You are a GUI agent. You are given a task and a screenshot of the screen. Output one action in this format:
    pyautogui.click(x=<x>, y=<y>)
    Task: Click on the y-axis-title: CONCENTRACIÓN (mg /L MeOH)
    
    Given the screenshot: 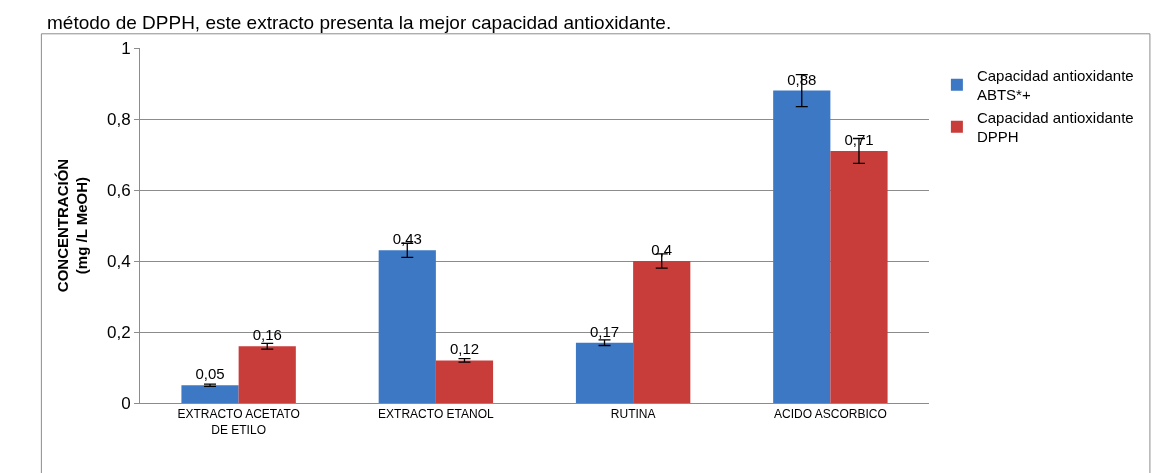 What is the action you would take?
    pyautogui.click(x=72, y=225)
    